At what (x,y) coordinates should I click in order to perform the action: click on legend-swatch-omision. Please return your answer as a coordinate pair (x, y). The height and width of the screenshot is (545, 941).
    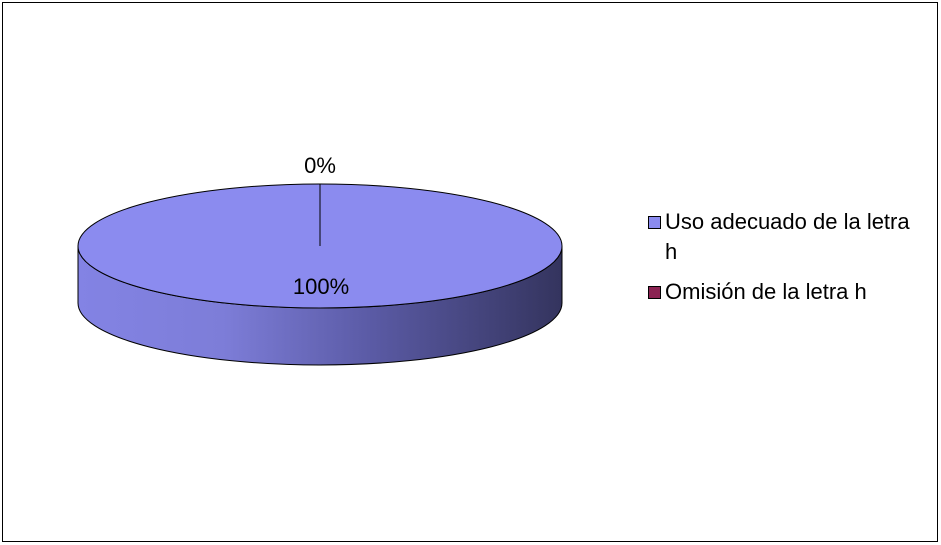
    Looking at the image, I should click on (654, 292).